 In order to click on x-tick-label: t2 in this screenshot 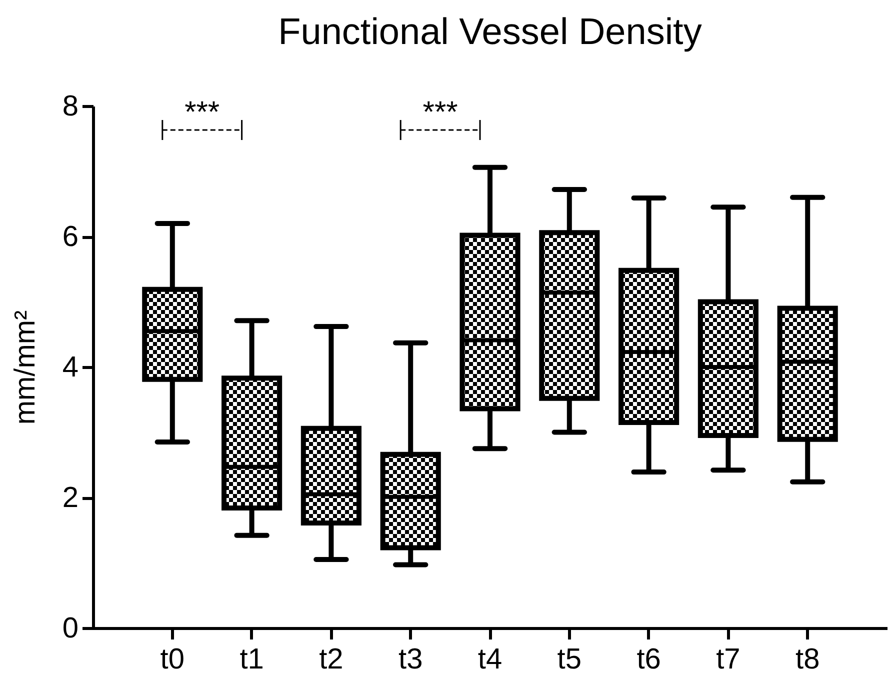, I will do `click(331, 660)`.